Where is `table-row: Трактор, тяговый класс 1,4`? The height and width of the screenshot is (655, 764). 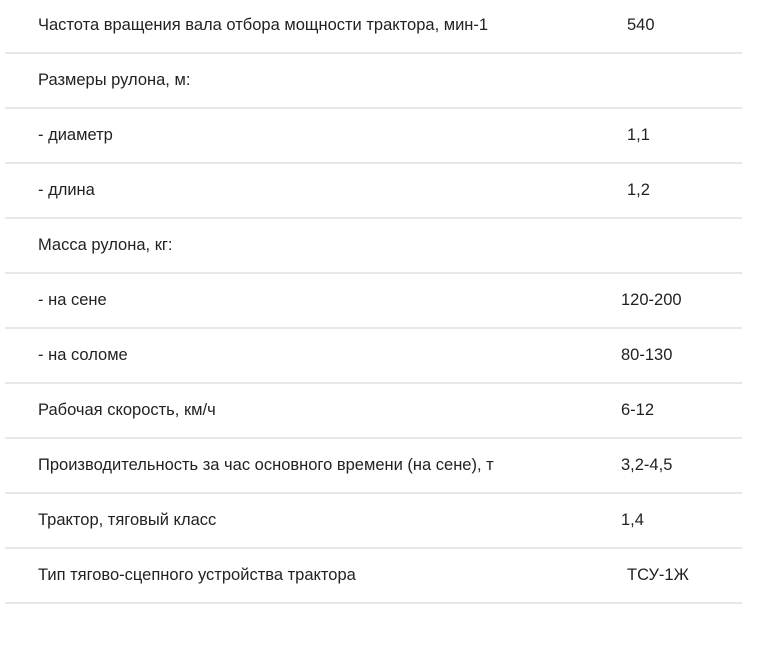
table-row: Трактор, тяговый класс 1,4 is located at coordinates (373, 521).